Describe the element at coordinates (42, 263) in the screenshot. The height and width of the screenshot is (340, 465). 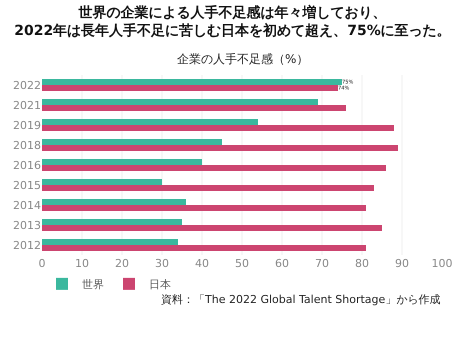
I see `x-tick-label: 0` at that location.